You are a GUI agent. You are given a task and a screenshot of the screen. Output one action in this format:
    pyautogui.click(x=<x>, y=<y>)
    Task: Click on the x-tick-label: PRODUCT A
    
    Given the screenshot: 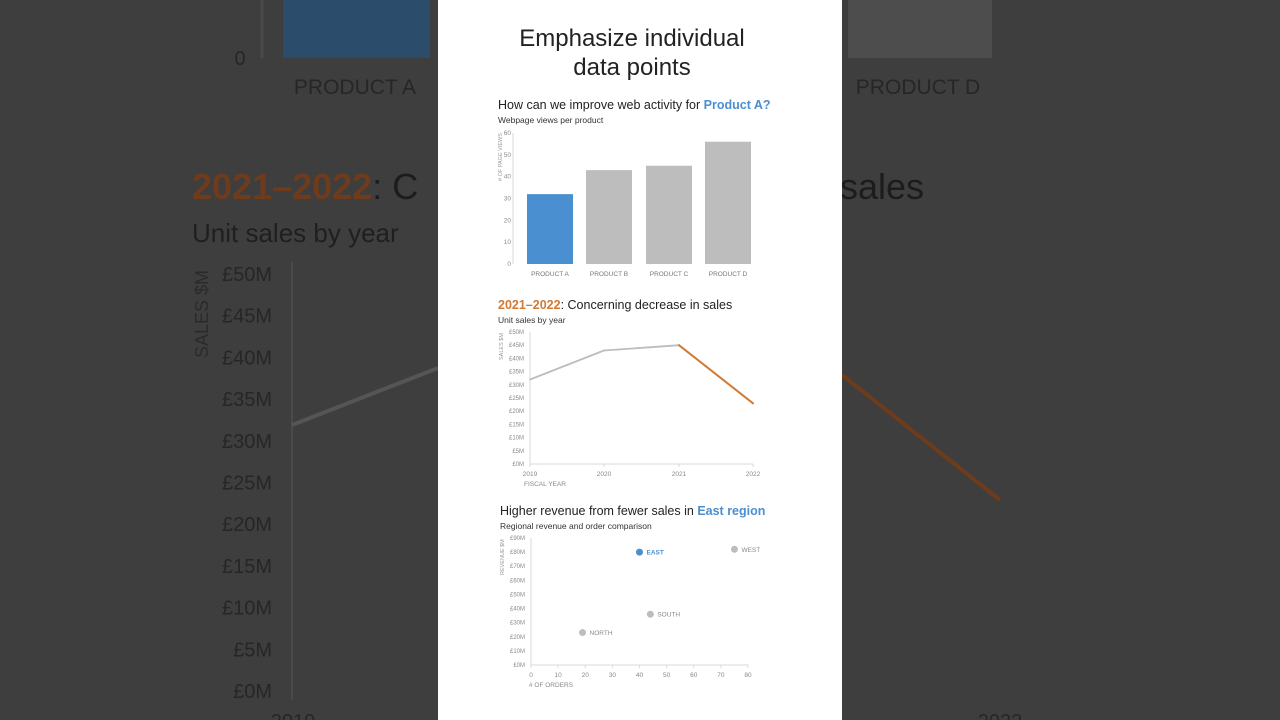 What is the action you would take?
    pyautogui.click(x=550, y=274)
    